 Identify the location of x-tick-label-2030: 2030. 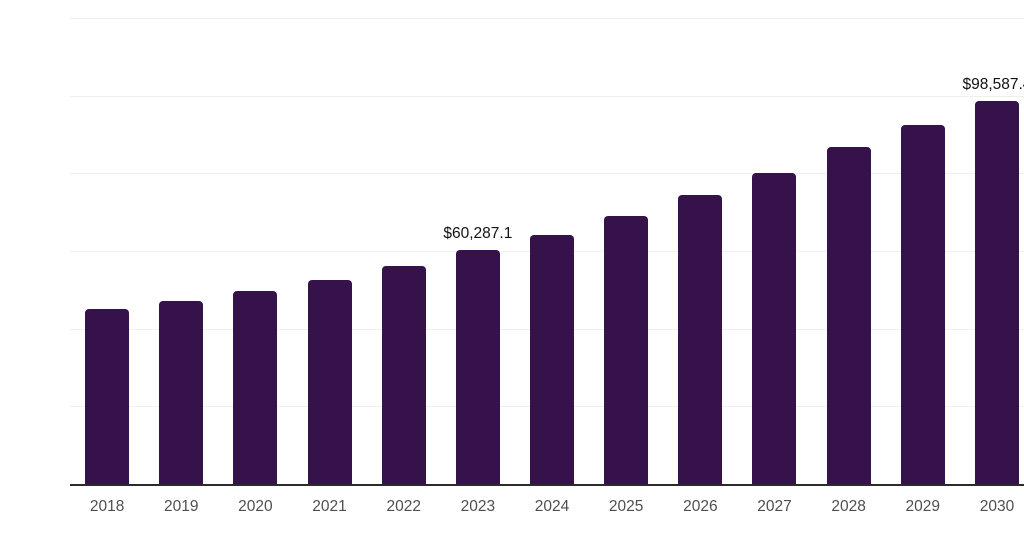
(997, 506).